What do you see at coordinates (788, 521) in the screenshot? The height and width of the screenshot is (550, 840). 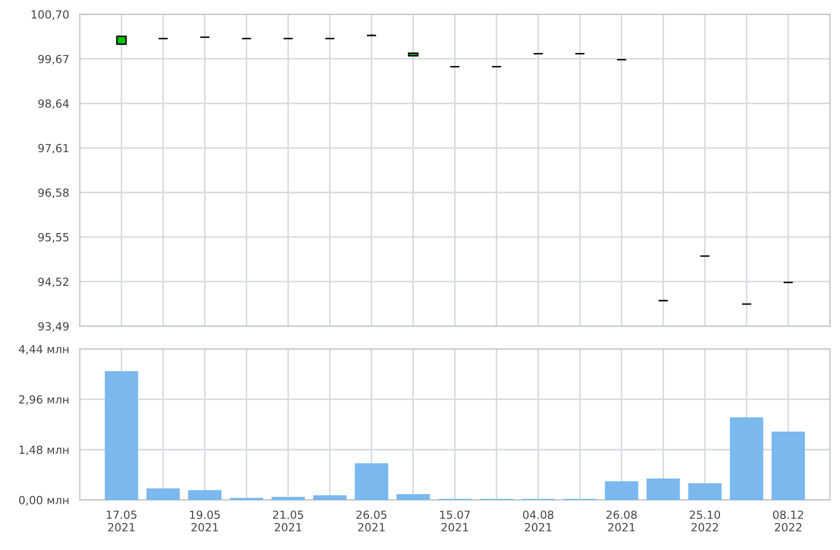 I see `x-tick-label: 08.12 2022` at bounding box center [788, 521].